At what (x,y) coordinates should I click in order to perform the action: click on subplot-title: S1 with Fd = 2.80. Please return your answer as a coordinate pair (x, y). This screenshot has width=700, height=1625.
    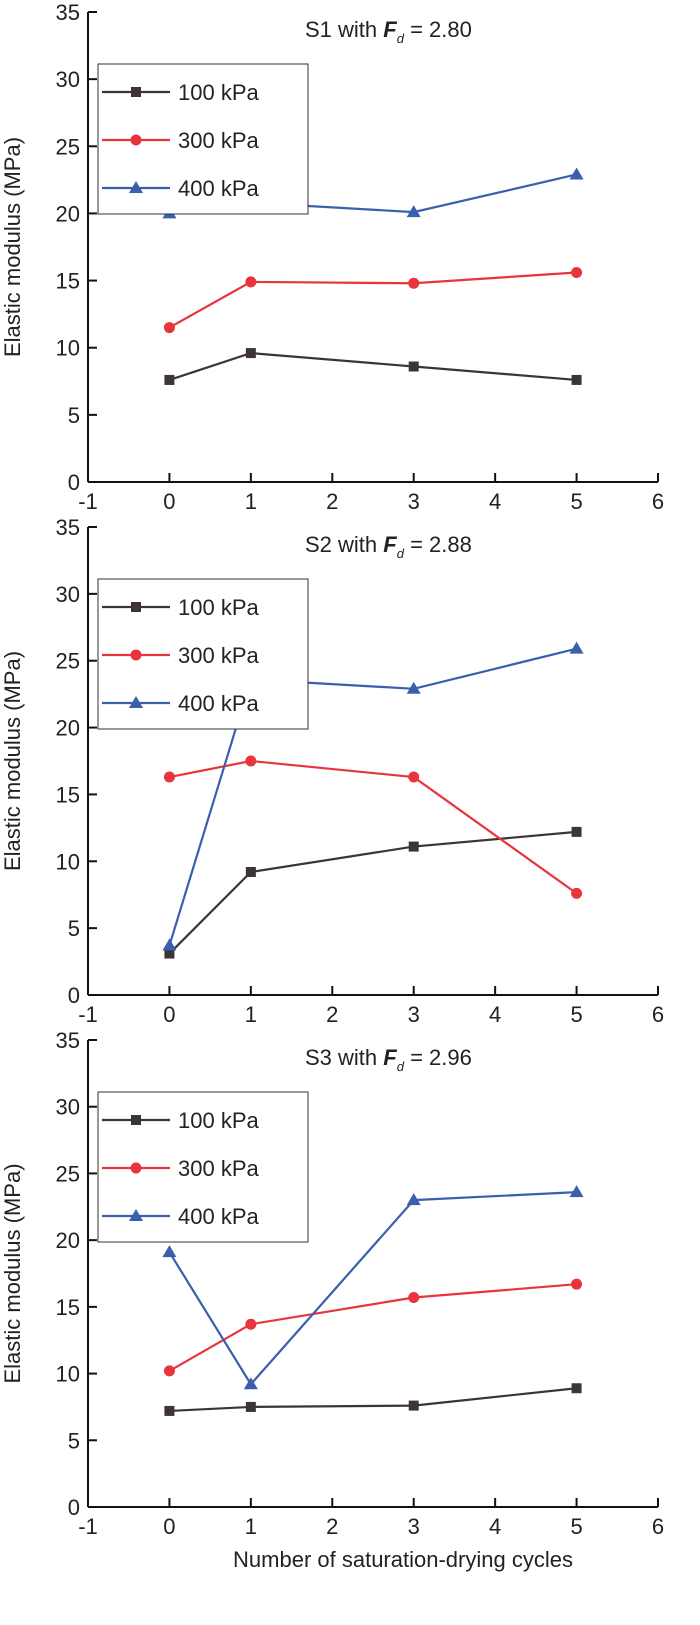
    Looking at the image, I should click on (388, 31).